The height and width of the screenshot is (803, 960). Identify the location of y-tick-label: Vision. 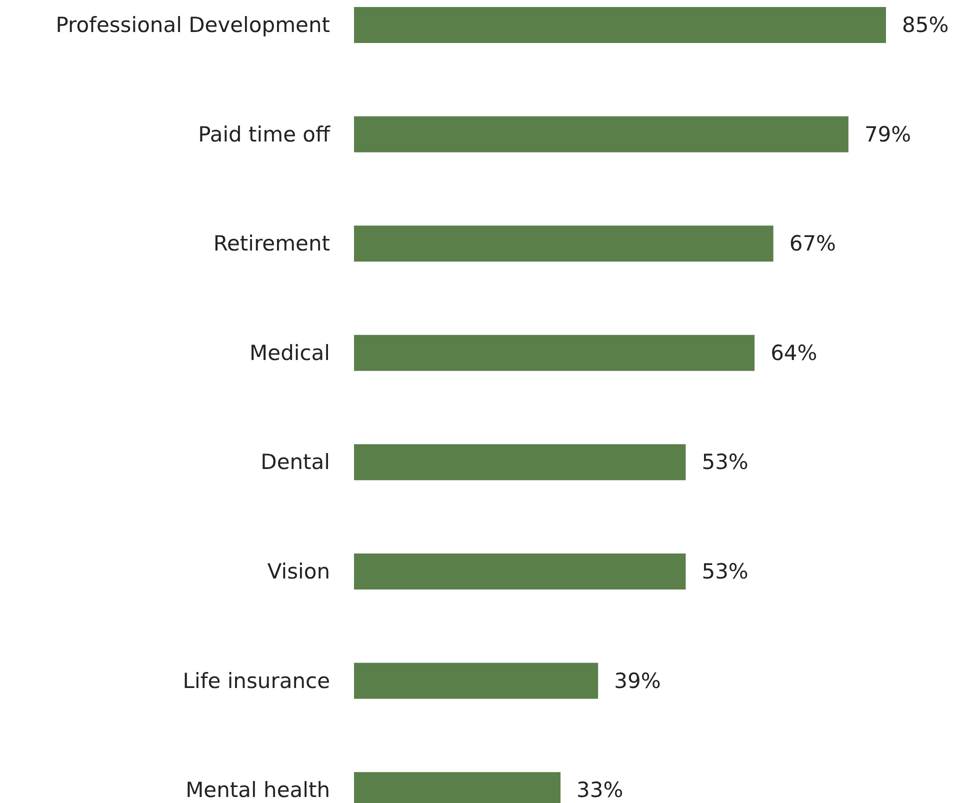
(298, 572).